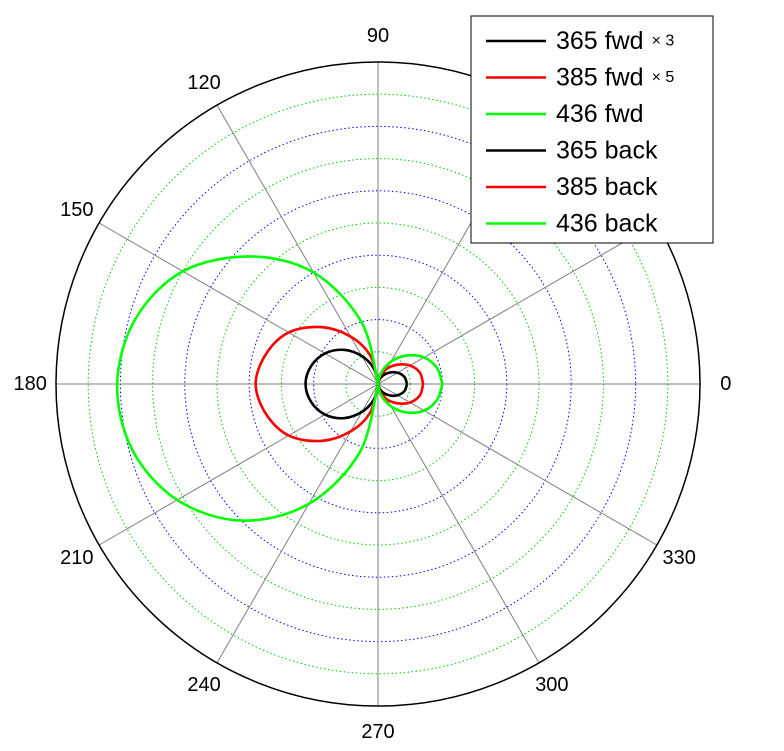 This screenshot has height=751, width=784. What do you see at coordinates (678, 558) in the screenshot?
I see `angle-tick-label: 330` at bounding box center [678, 558].